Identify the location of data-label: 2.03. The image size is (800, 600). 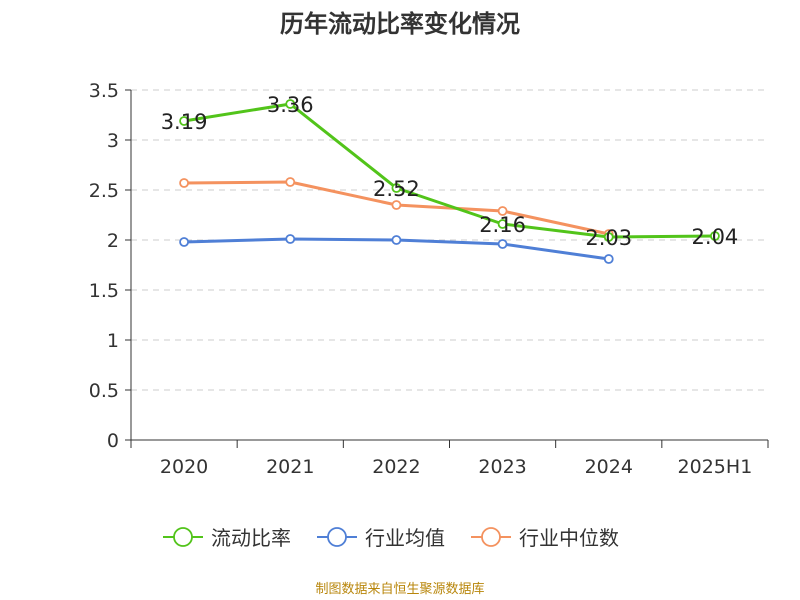
(608, 238).